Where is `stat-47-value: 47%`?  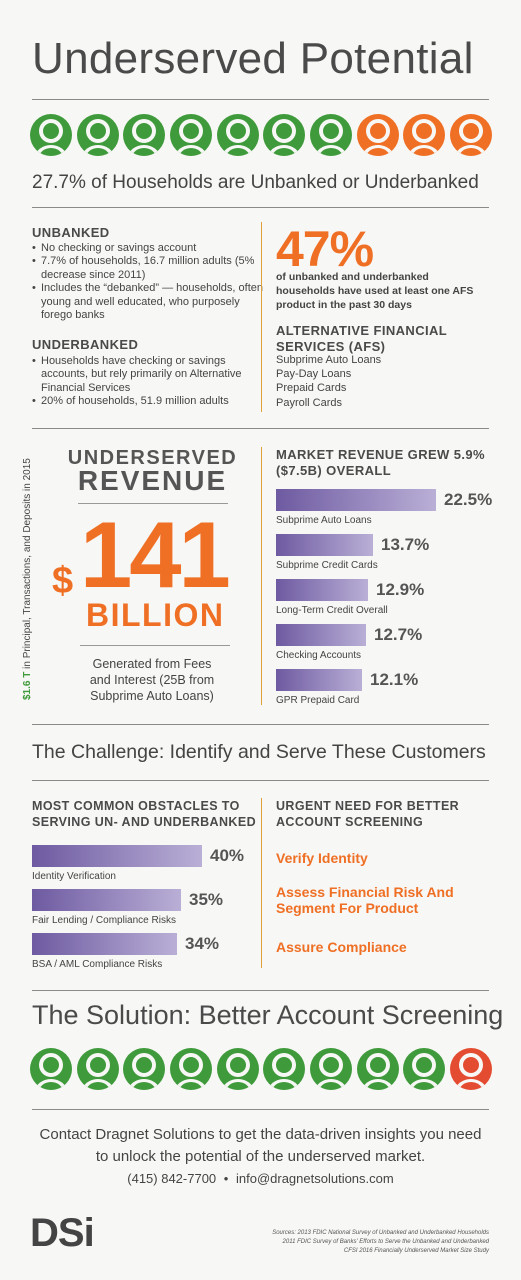
stat-47-value: 47% is located at coordinates (325, 249).